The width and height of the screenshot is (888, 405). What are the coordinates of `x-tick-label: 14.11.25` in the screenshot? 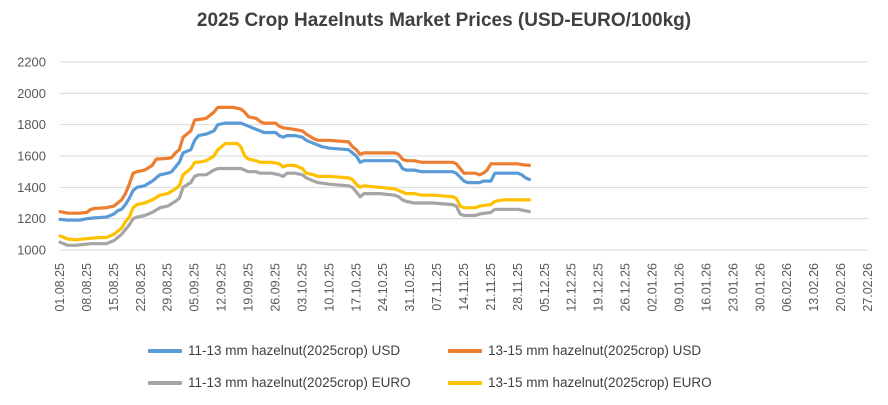 It's located at (464, 287).